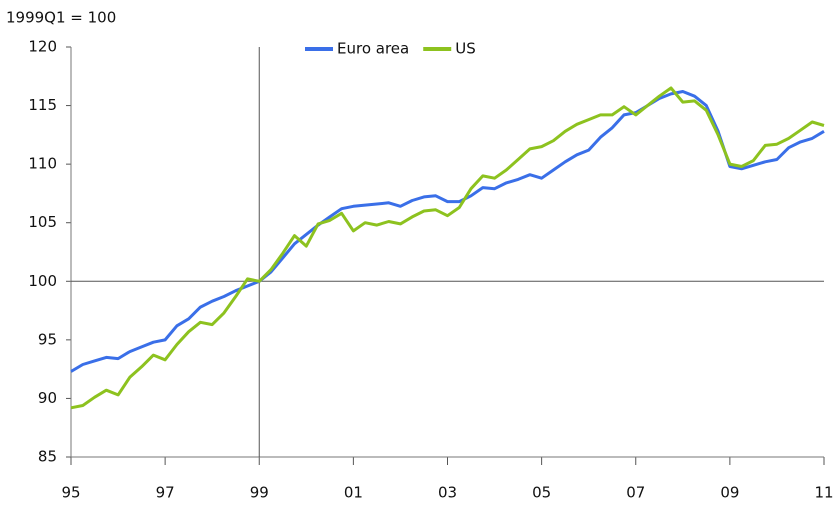  Describe the element at coordinates (42, 222) in the screenshot. I see `y-tick-label: 105` at that location.